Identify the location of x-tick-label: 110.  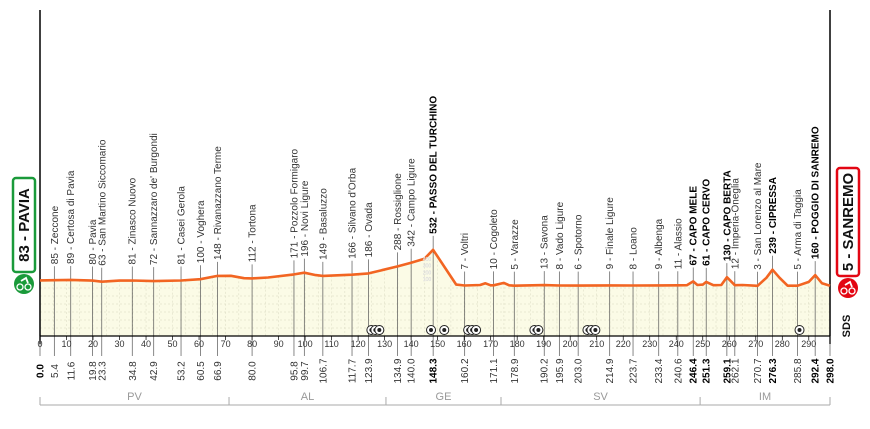
(331, 344).